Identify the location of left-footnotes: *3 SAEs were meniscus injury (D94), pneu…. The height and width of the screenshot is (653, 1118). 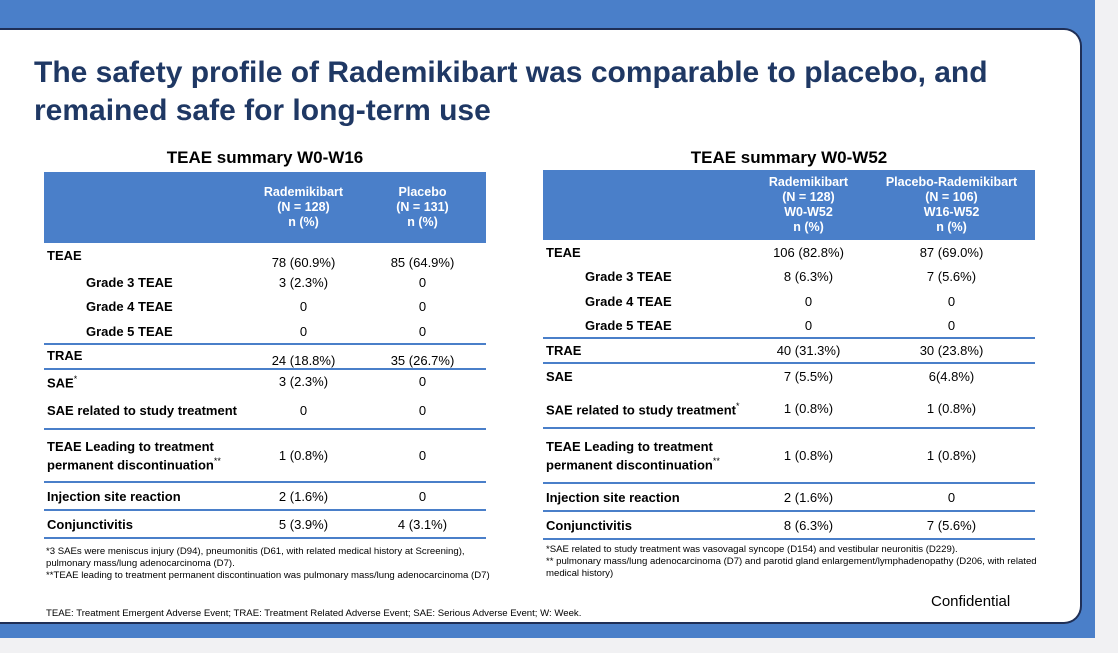
(271, 564).